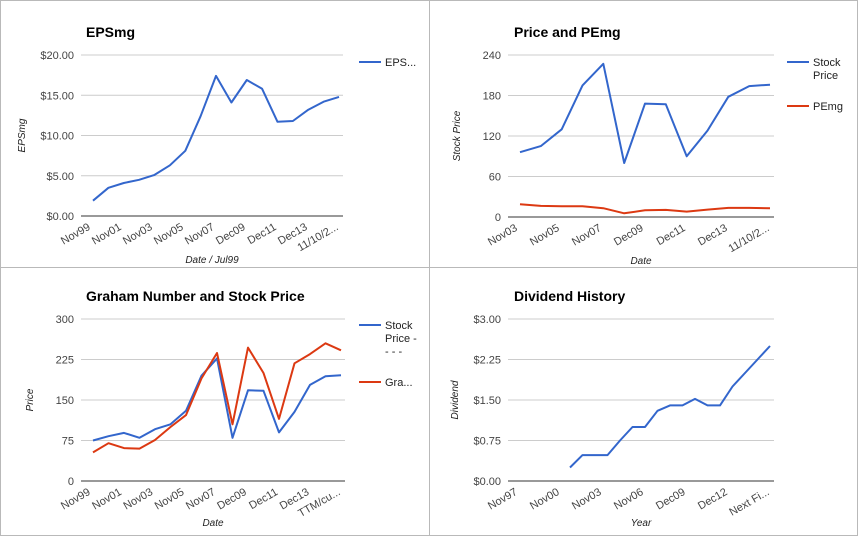 Image resolution: width=858 pixels, height=536 pixels. Describe the element at coordinates (57, 137) in the screenshot. I see `y-tick-label: $10.00` at that location.